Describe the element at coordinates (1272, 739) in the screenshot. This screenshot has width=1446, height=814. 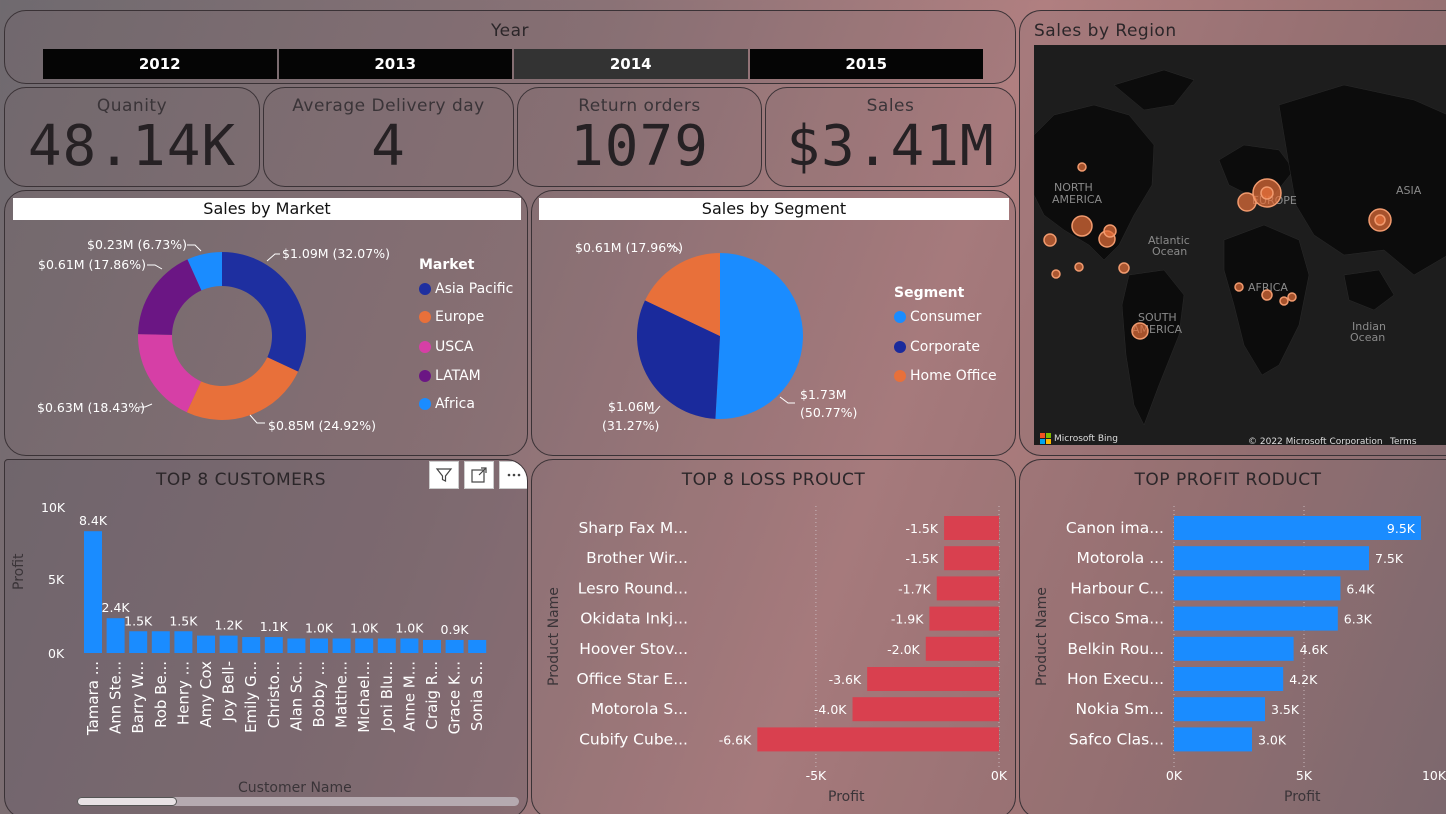
I see `product-data-label: 3.0K` at that location.